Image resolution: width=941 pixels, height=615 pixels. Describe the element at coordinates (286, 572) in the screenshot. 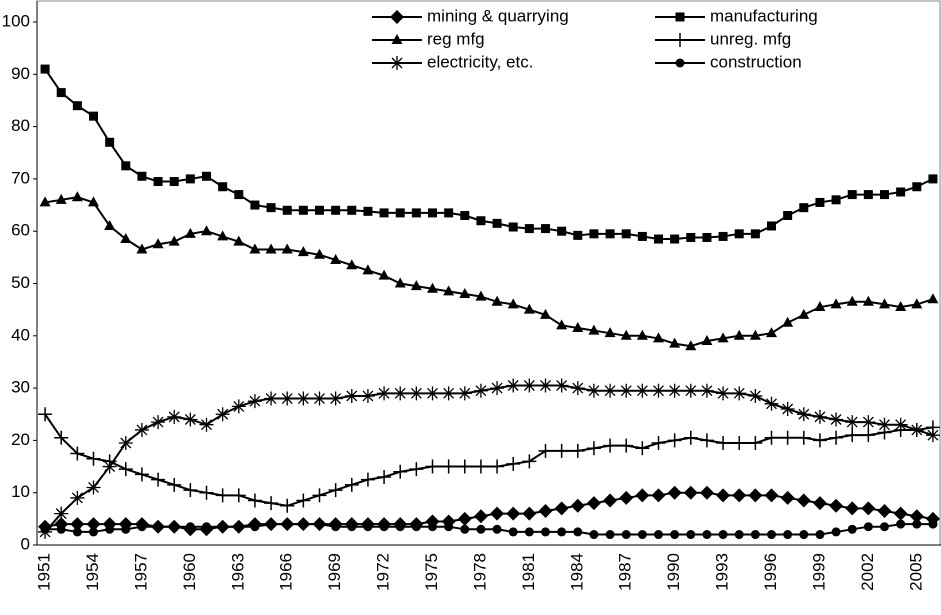

I see `x-tick-label: 1966` at that location.